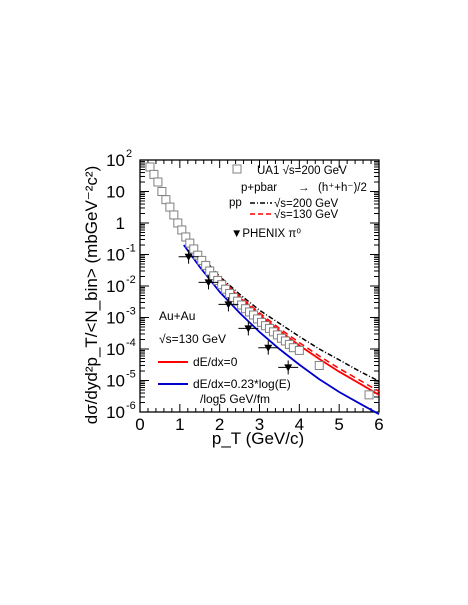 The width and height of the screenshot is (468, 605). What do you see at coordinates (306, 214) in the screenshot?
I see `legend-pp130: √s=130 GeV` at bounding box center [306, 214].